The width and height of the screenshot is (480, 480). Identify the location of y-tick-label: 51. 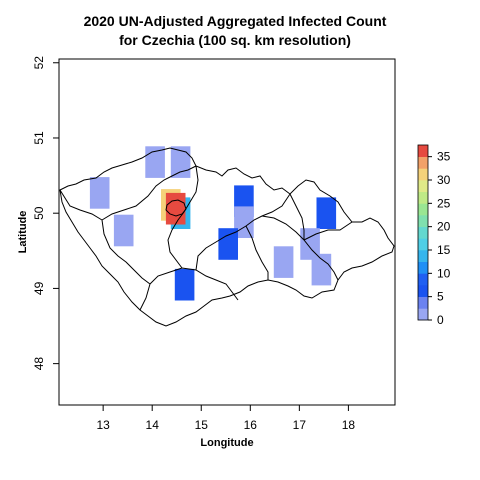
(39, 138).